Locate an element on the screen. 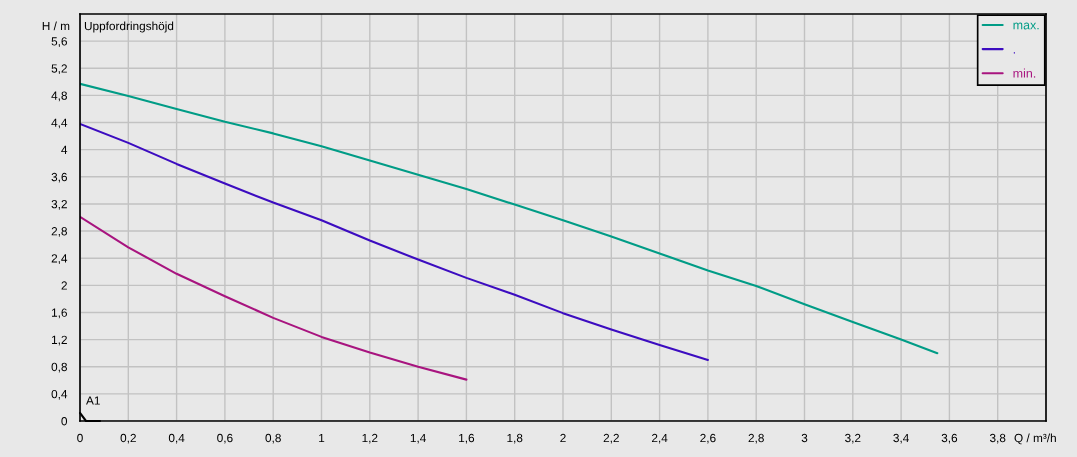 This screenshot has height=457, width=1077. x-tick-label: 0,4 is located at coordinates (176, 438).